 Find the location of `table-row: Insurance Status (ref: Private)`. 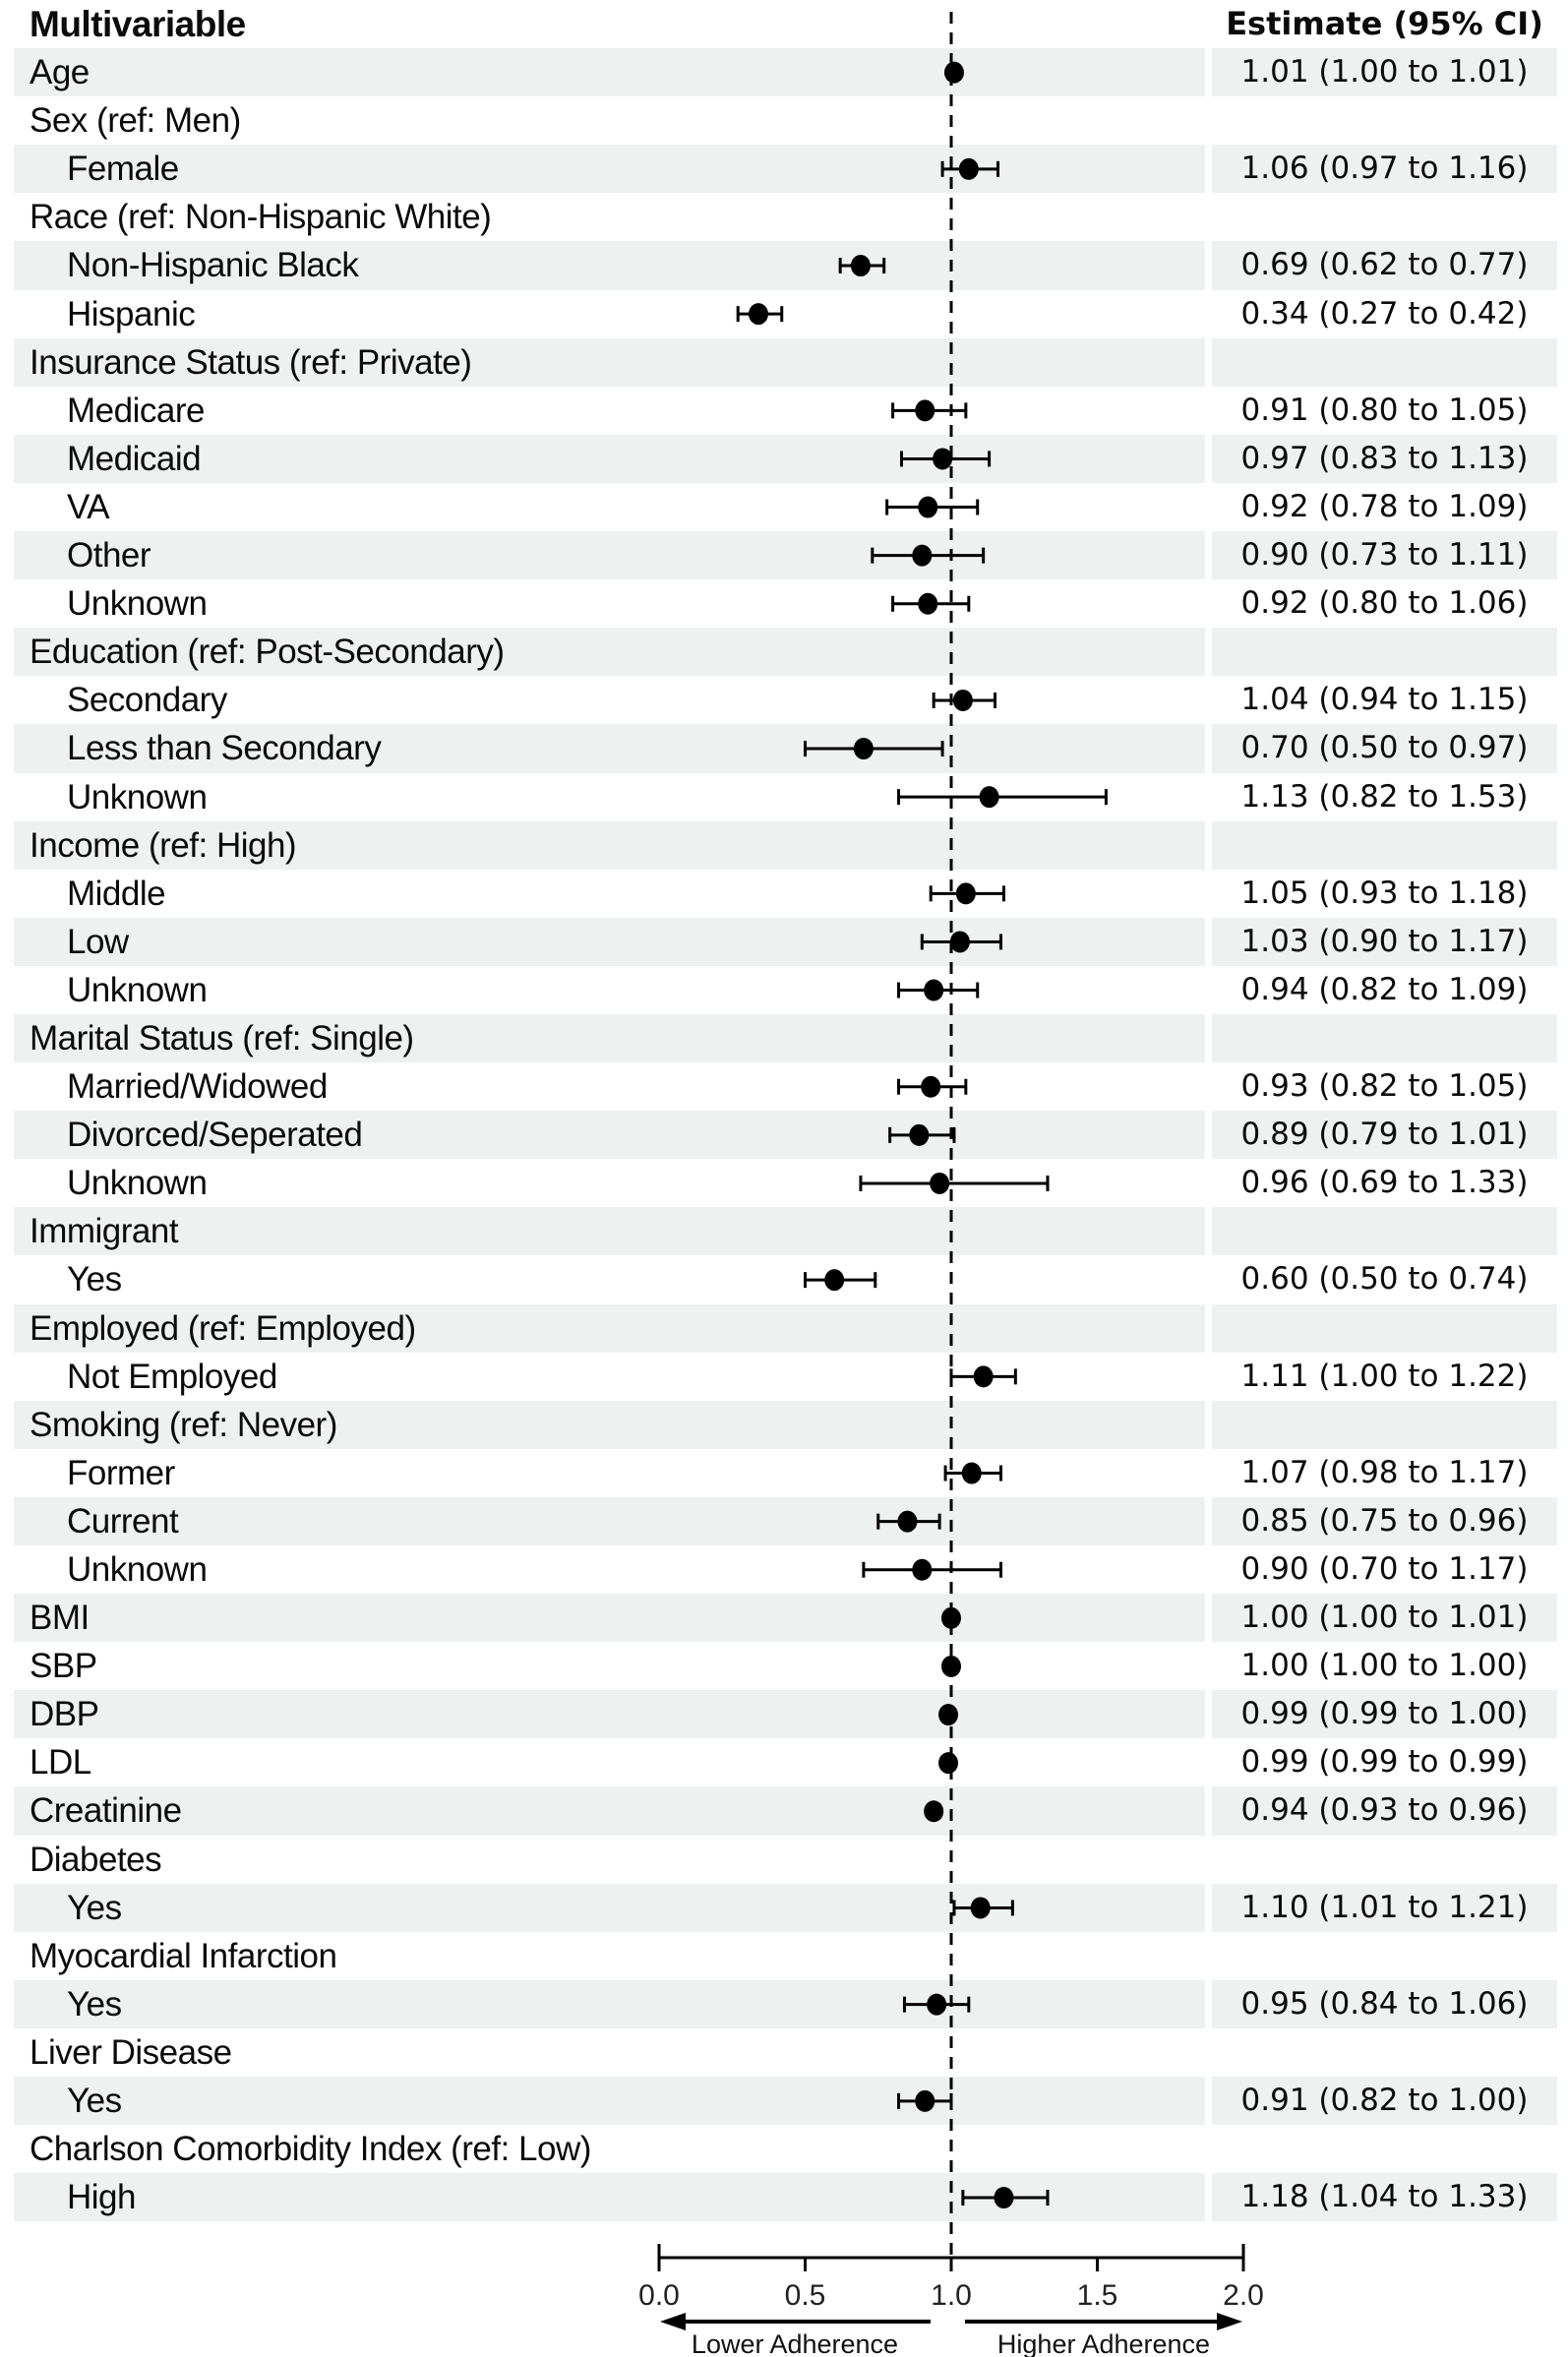

table-row: Insurance Status (ref: Private) is located at coordinates (784, 362).